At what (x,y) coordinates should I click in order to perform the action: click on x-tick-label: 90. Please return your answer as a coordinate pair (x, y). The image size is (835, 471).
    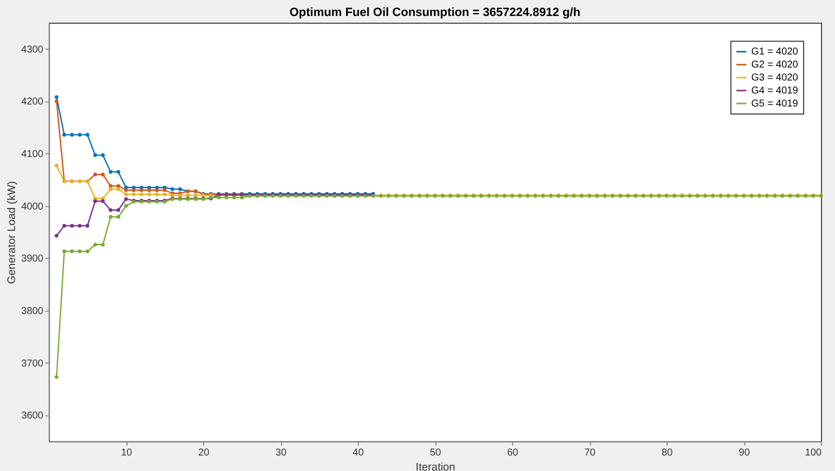
    Looking at the image, I should click on (744, 453).